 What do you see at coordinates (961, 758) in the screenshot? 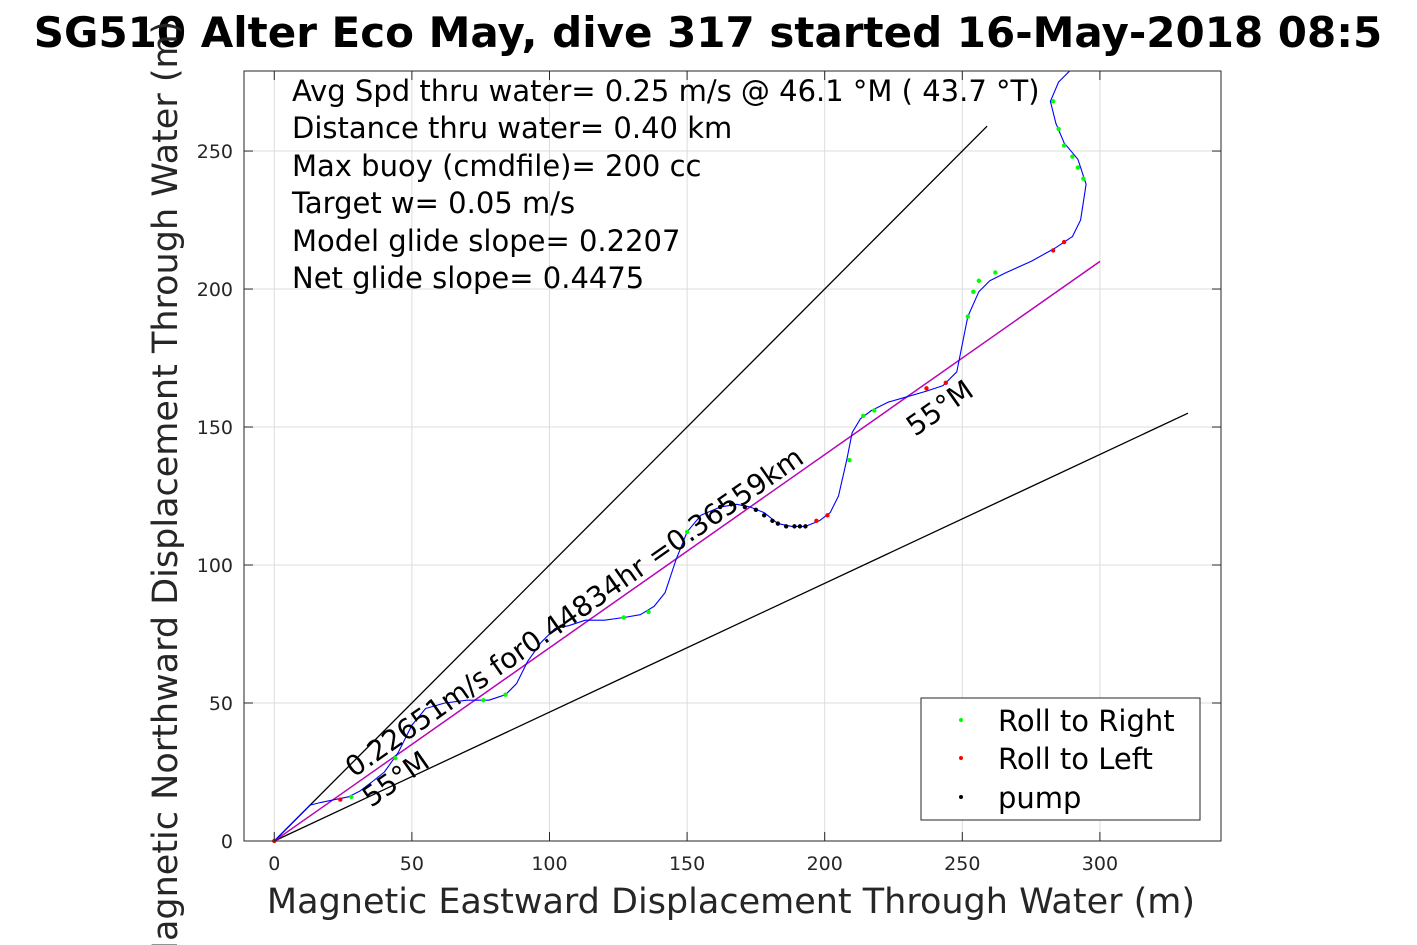
I see `legend-marker-roll-left` at bounding box center [961, 758].